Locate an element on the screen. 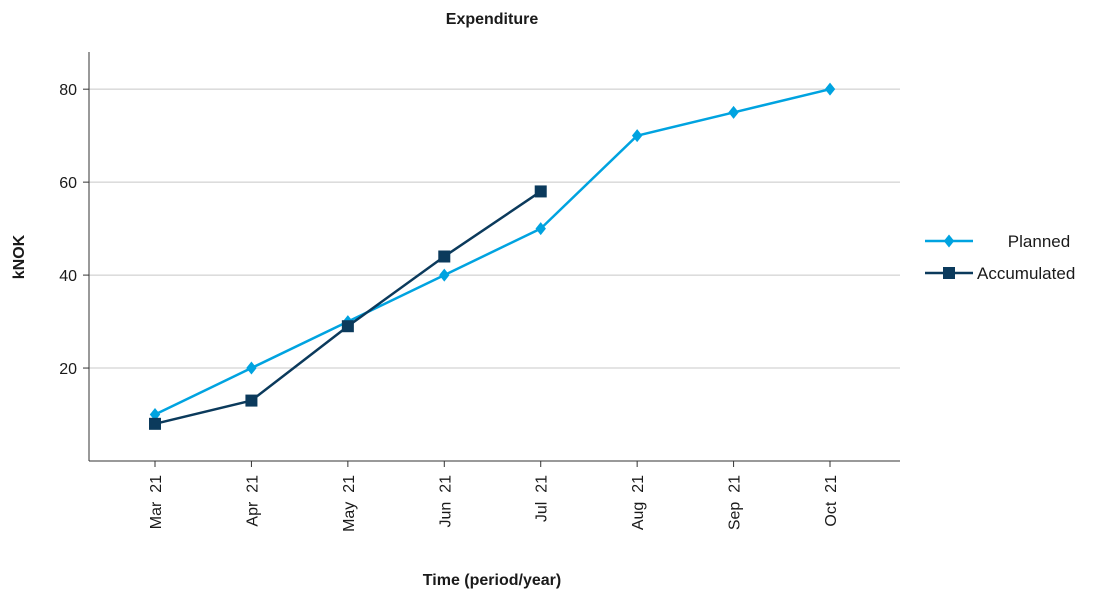 The height and width of the screenshot is (600, 1102). x-tick-label: Jun 21 is located at coordinates (445, 501).